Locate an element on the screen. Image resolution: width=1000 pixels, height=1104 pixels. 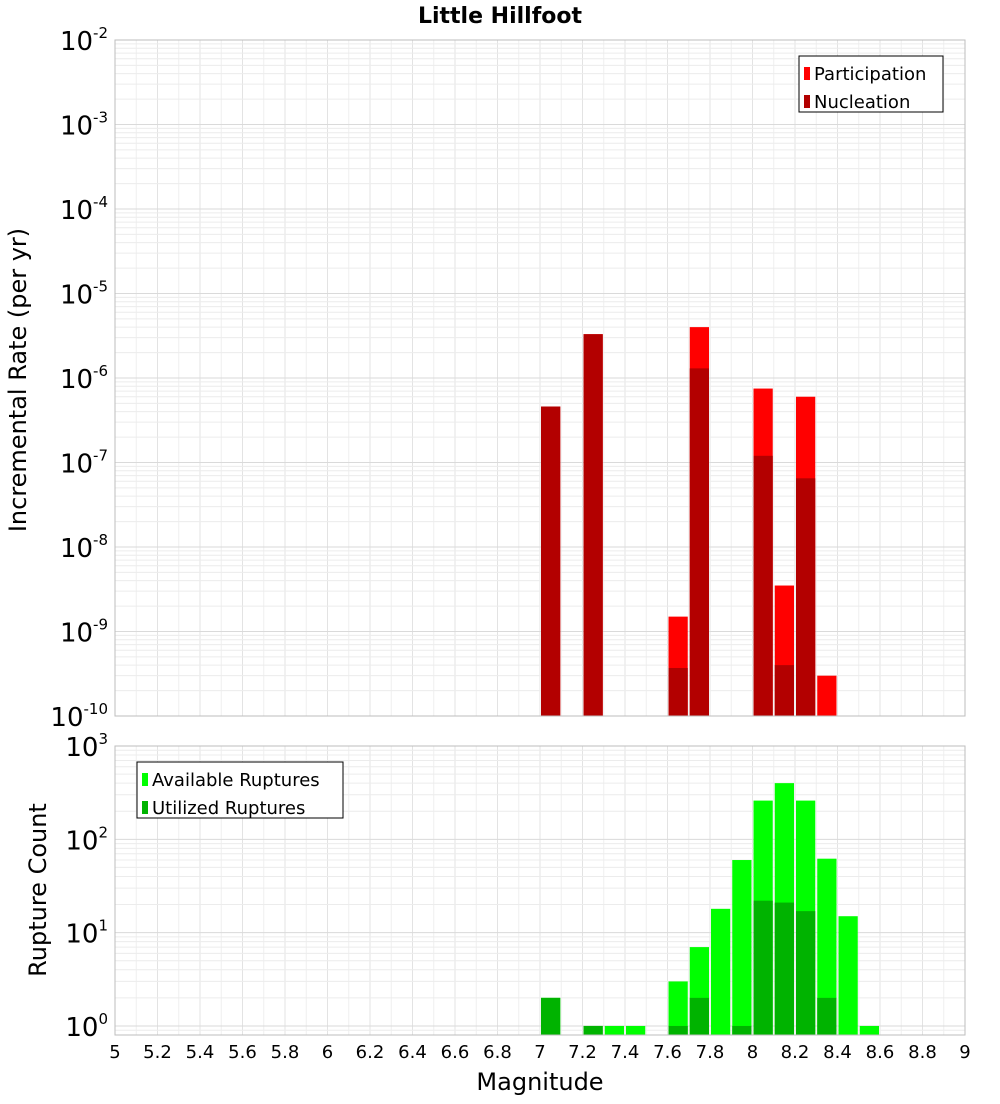
x-tick-label: 7.8 is located at coordinates (710, 1052).